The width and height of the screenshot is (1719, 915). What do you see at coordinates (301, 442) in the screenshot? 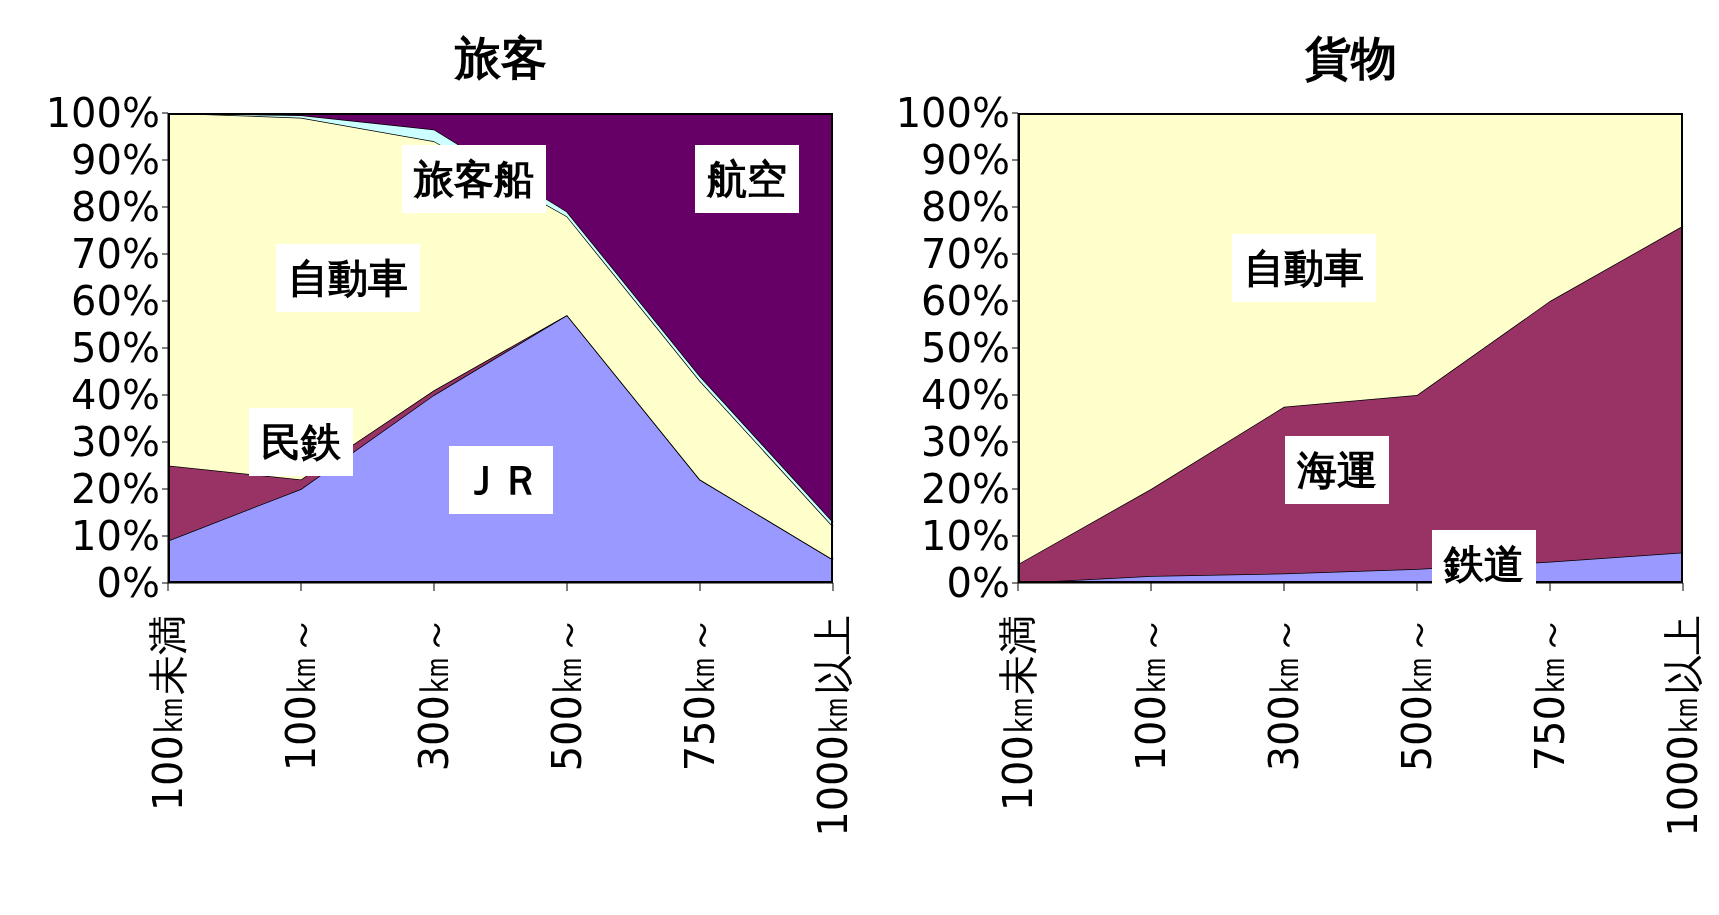
I see `series-label: 民鉄` at bounding box center [301, 442].